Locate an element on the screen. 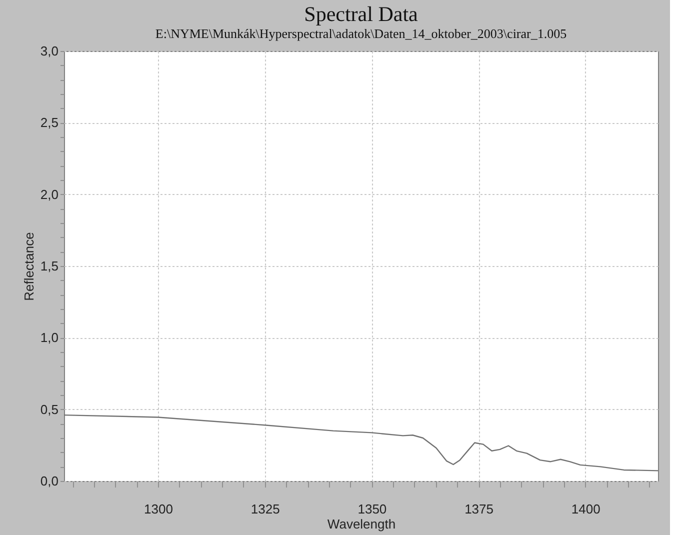  x-tick-label: 1350 is located at coordinates (372, 509).